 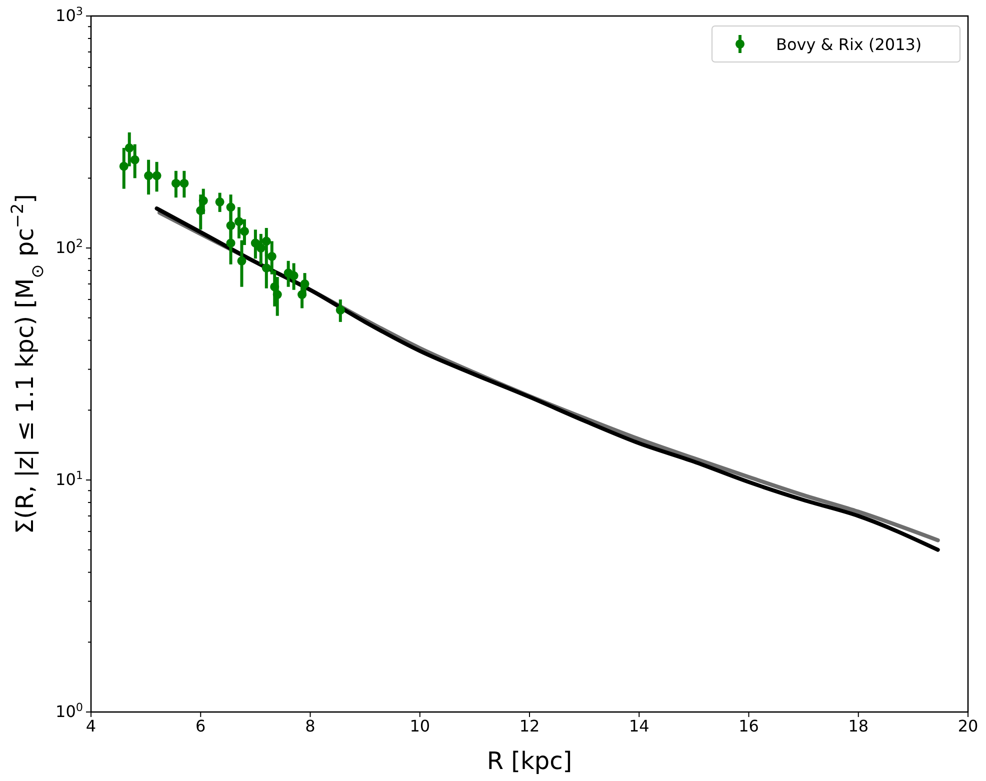 What do you see at coordinates (91, 726) in the screenshot?
I see `x-tick-label: 4` at bounding box center [91, 726].